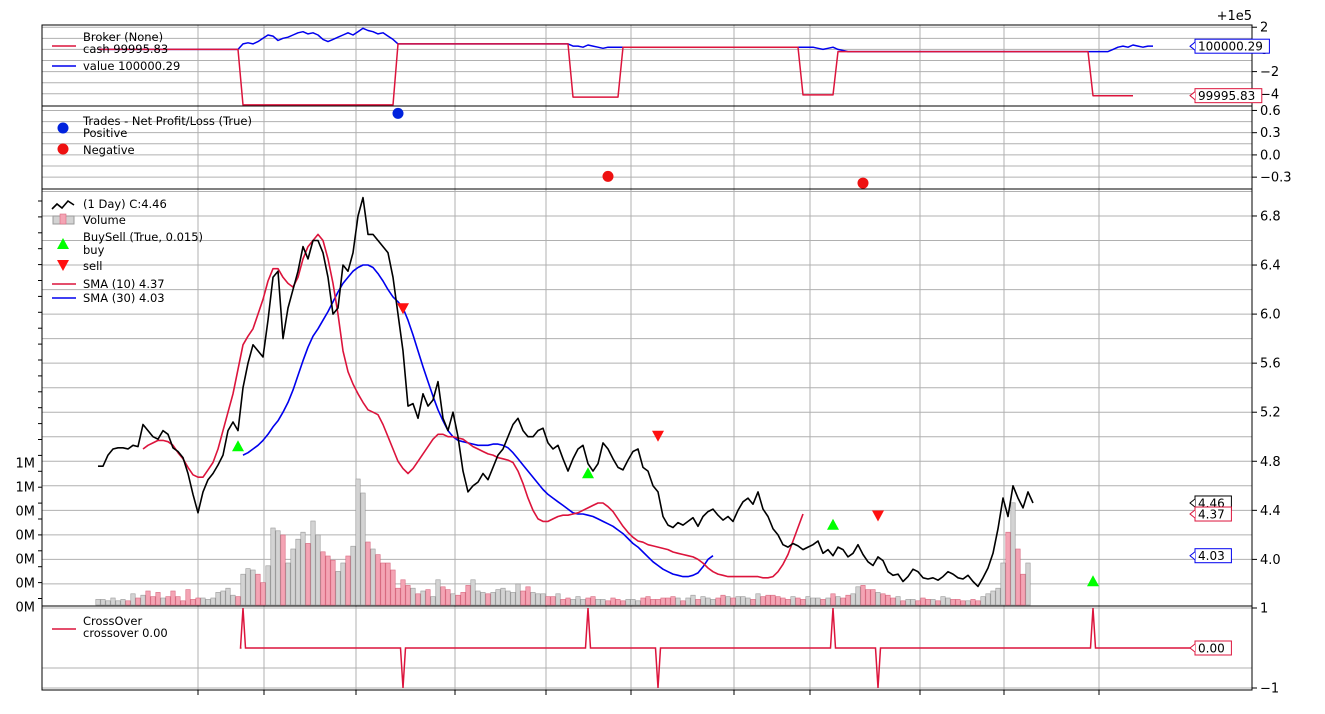 This screenshot has height=714, width=1325. Describe the element at coordinates (1276, 178) in the screenshot. I see `y-tick-label: −0.3` at that location.